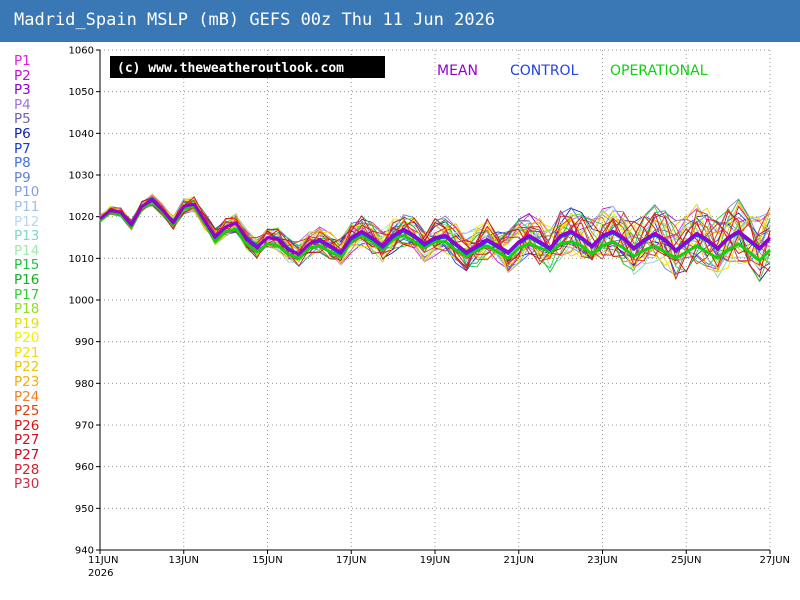  I want to click on y-tick-label: 1030, so click(81, 176).